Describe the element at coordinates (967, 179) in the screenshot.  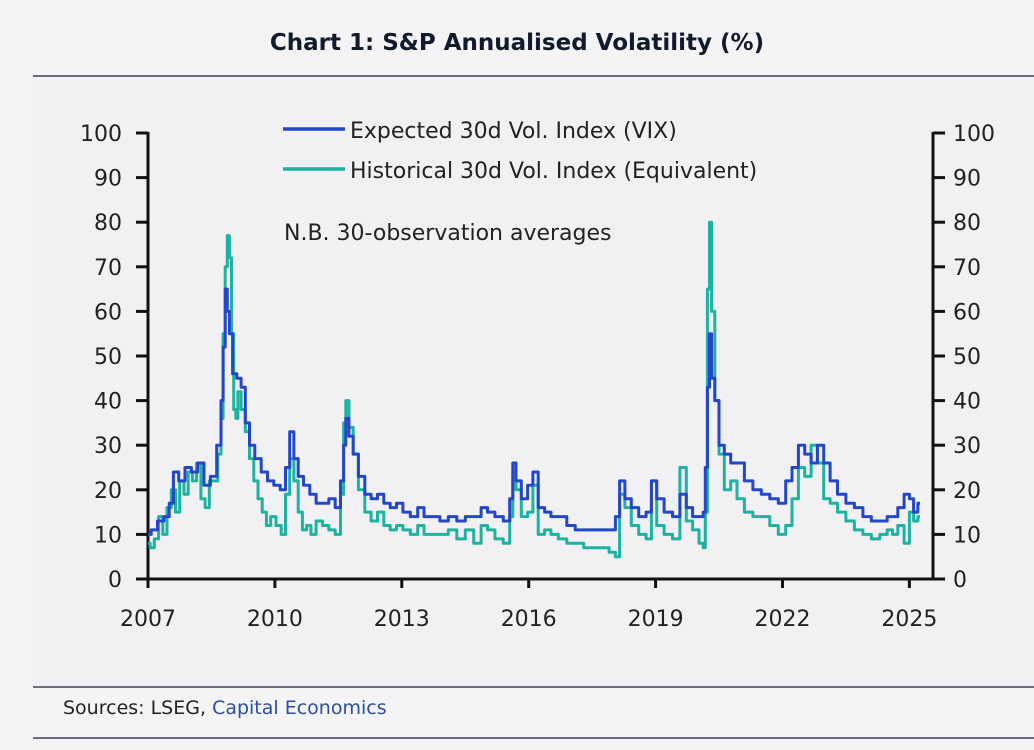
I see `y-tick-label-right: 90` at that location.